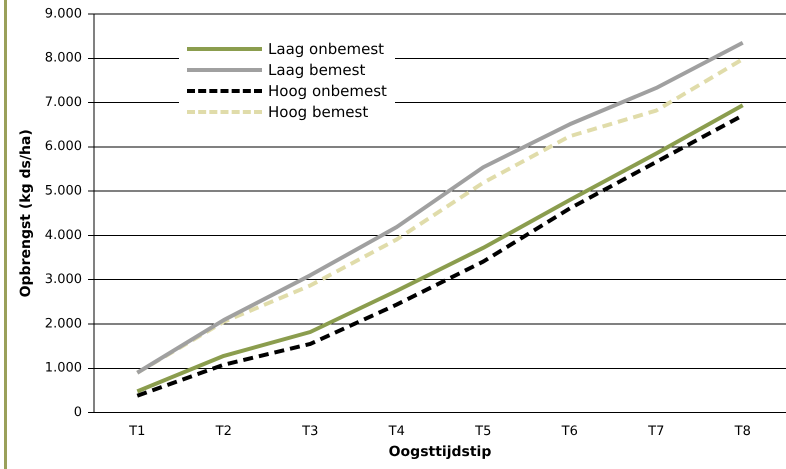  I want to click on legend-label: Laag onbemest, so click(326, 49).